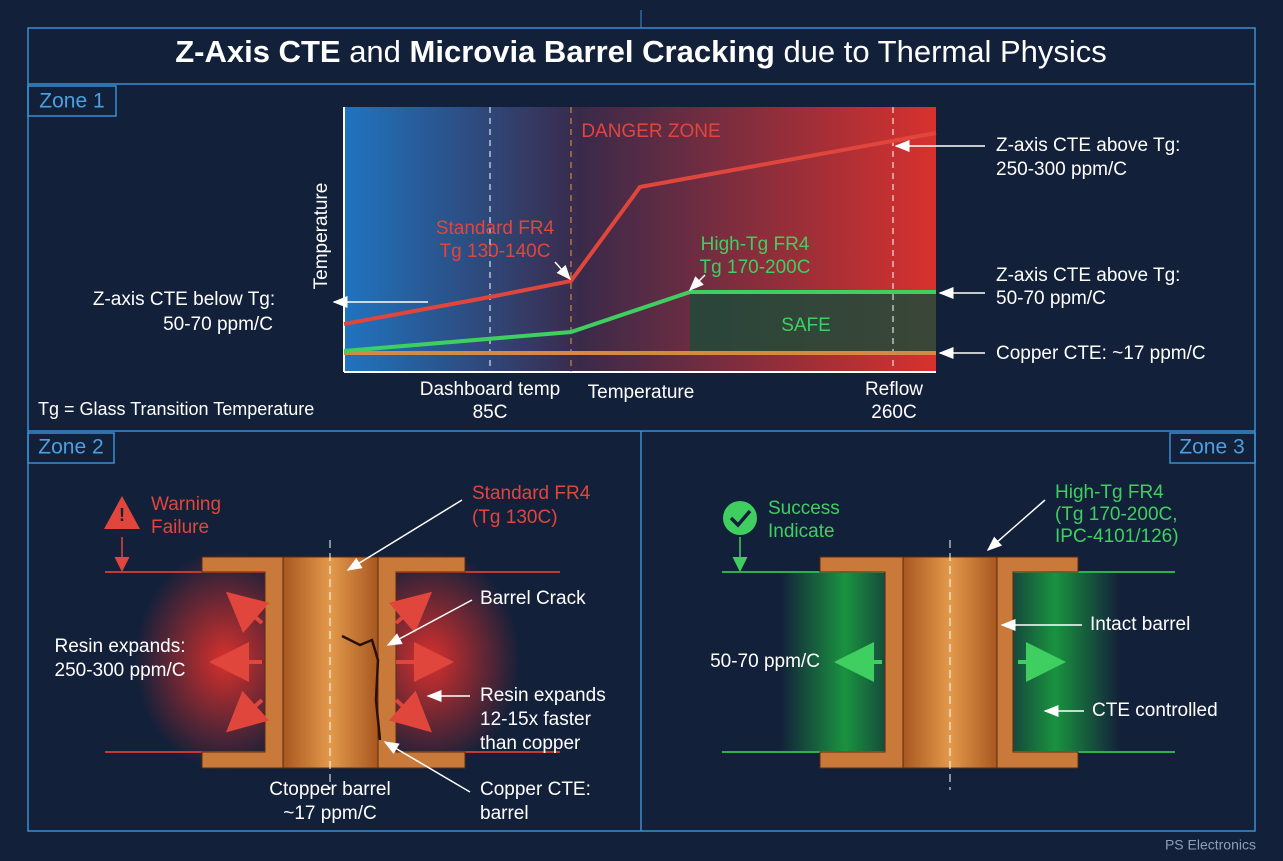 This screenshot has width=1283, height=861. What do you see at coordinates (1117, 536) in the screenshot?
I see `material-label: IPC-4101/126)` at bounding box center [1117, 536].